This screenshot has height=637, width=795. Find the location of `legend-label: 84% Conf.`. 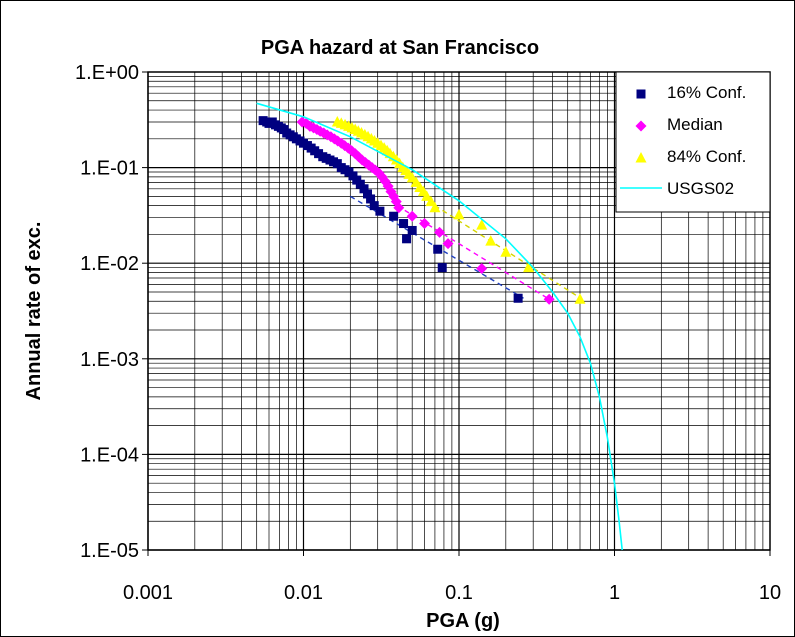

legend-label: 84% Conf. is located at coordinates (706, 156).